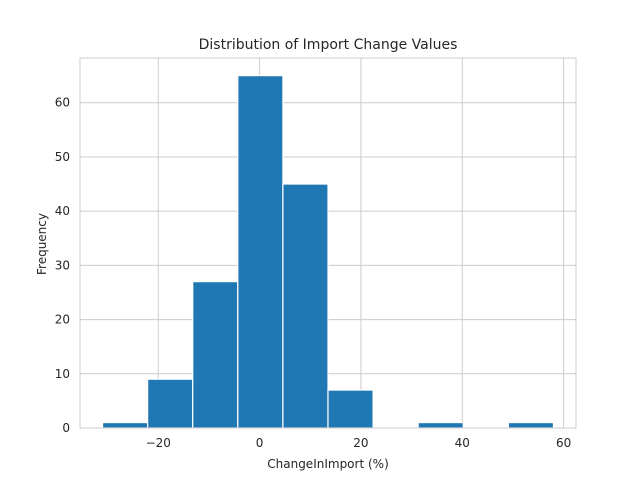 The width and height of the screenshot is (640, 480). What do you see at coordinates (62, 211) in the screenshot?
I see `y-tick-label: 40` at bounding box center [62, 211].